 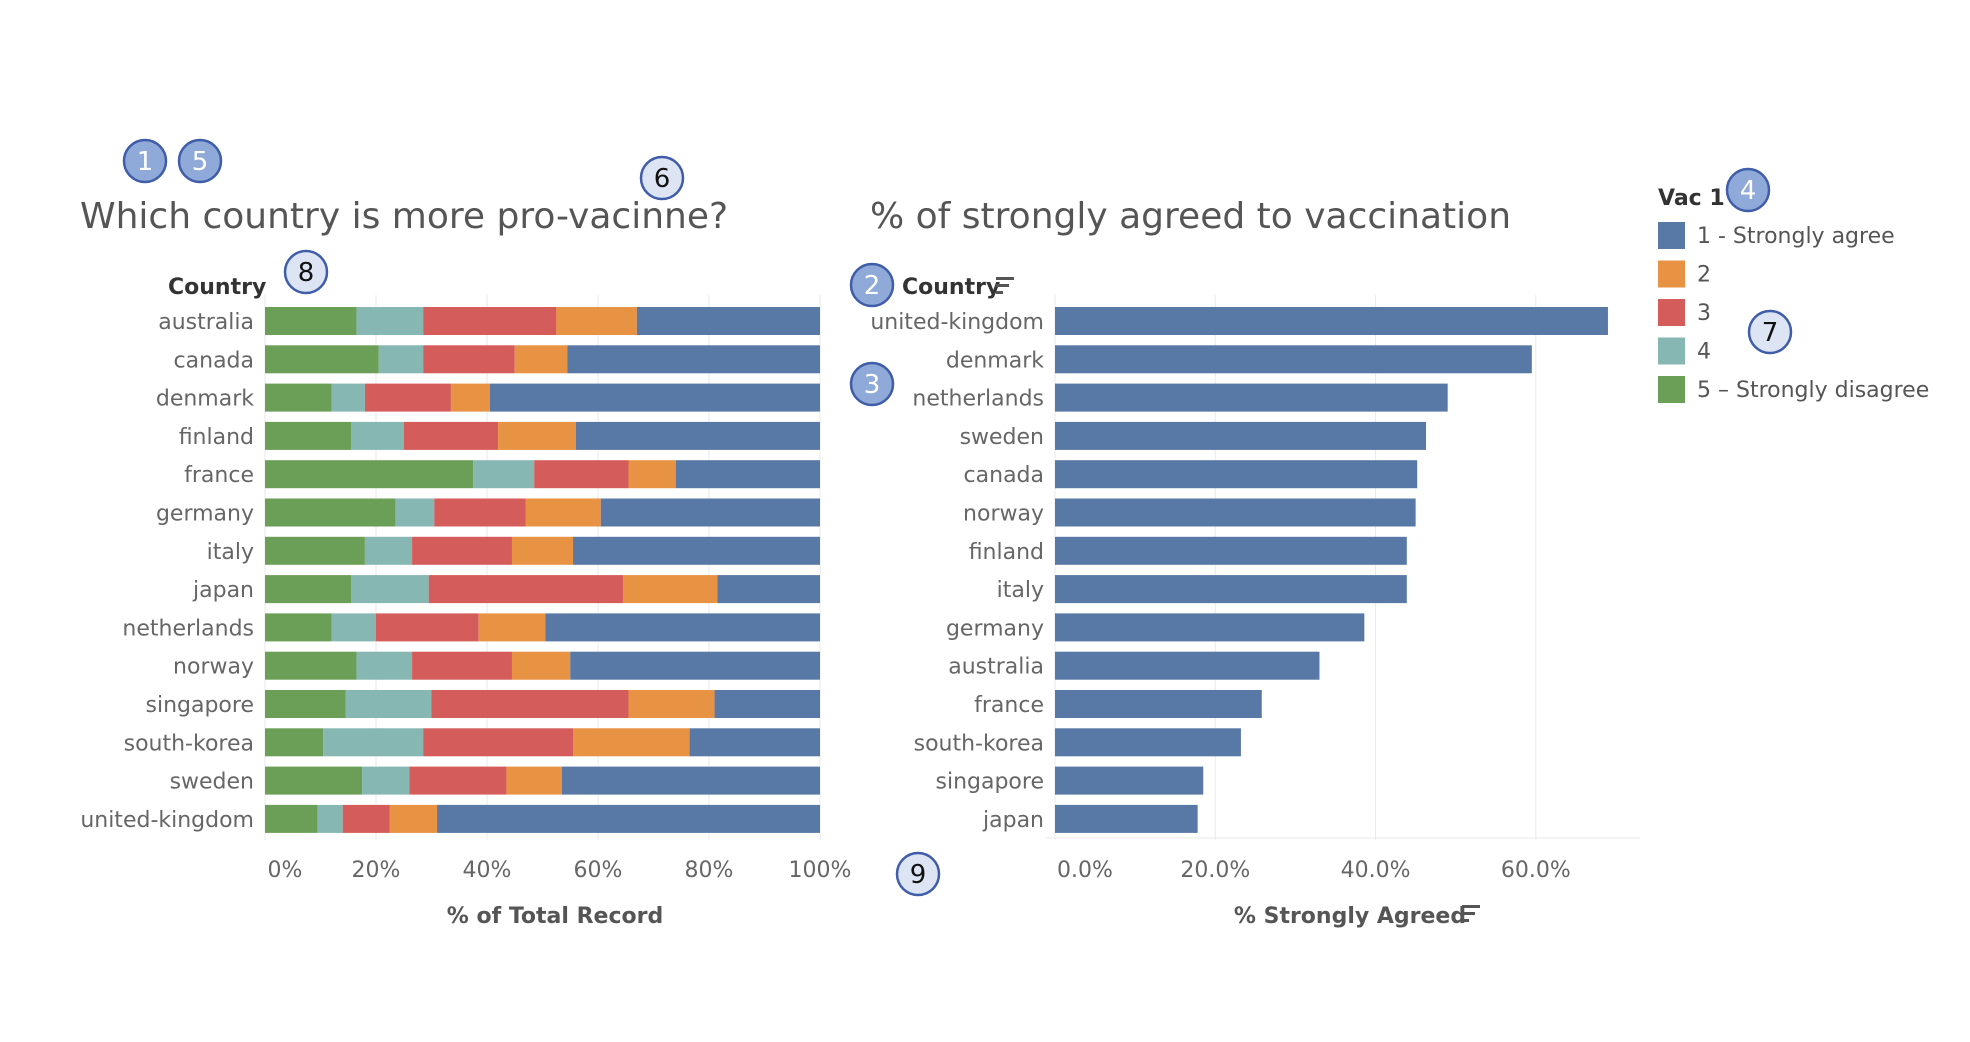 What do you see at coordinates (217, 287) in the screenshot?
I see `left-row-header: Country` at bounding box center [217, 287].